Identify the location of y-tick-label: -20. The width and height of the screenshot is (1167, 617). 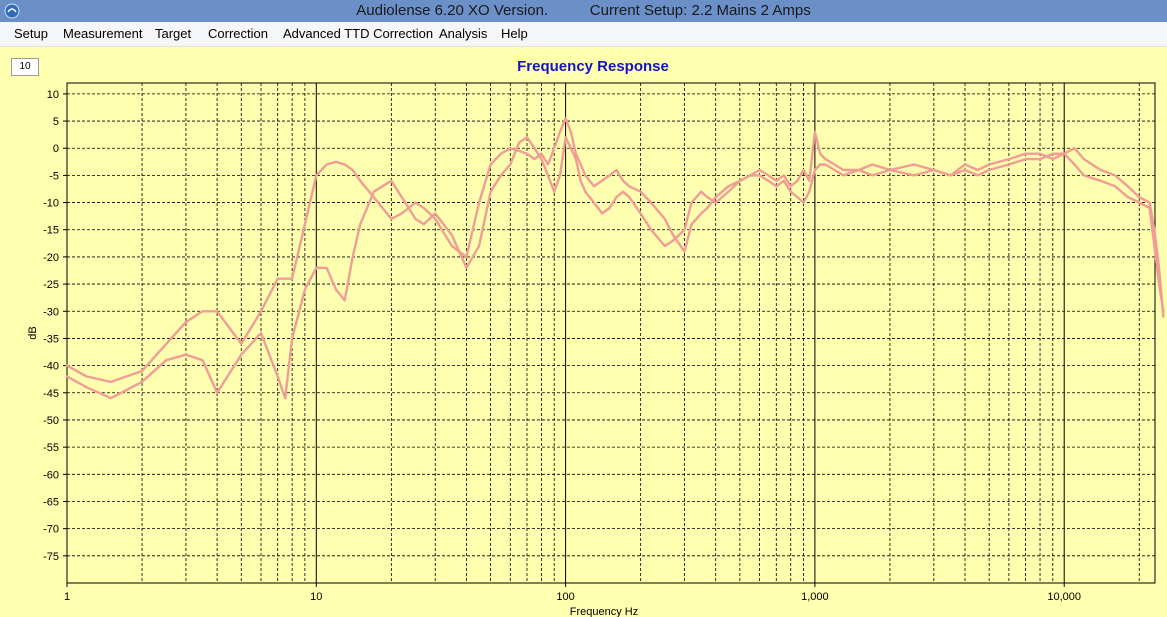
(51, 258).